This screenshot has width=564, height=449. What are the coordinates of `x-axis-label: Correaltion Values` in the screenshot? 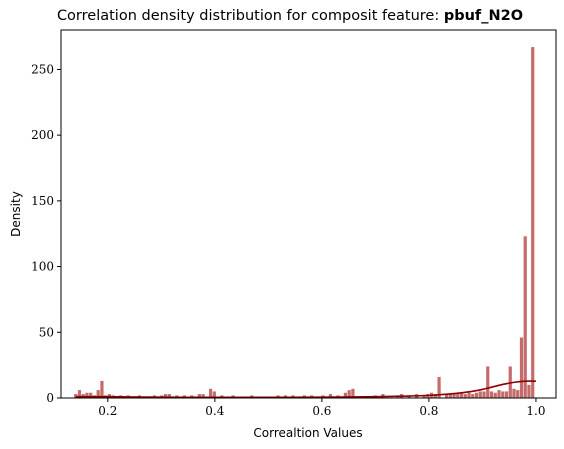 It's located at (307, 433).